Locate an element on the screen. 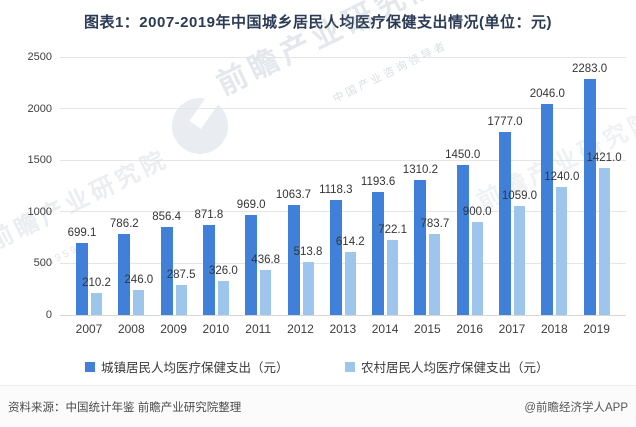  x-axis-label: 2008 is located at coordinates (131, 329).